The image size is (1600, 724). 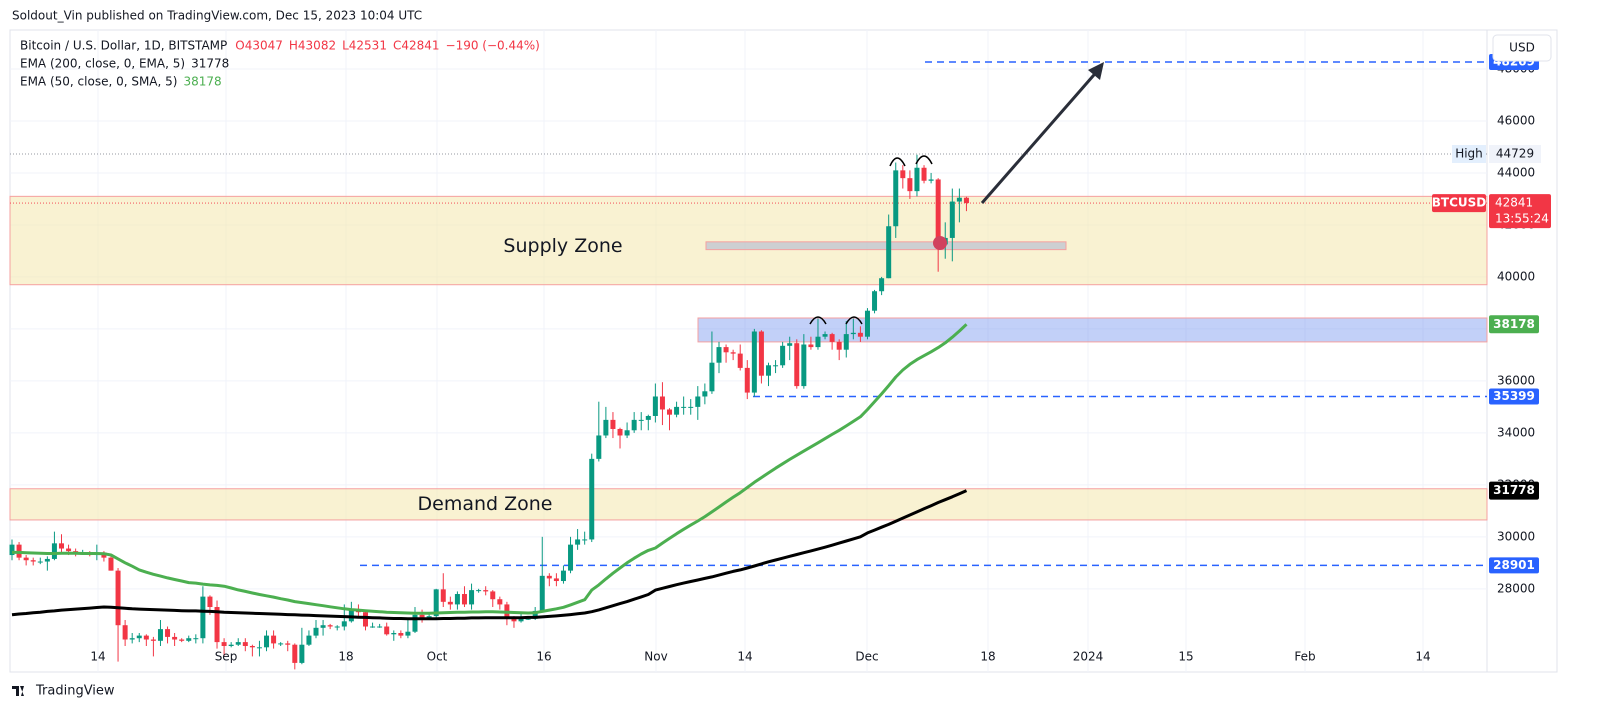 What do you see at coordinates (259, 46) in the screenshot?
I see `ohlc-value: O43047` at bounding box center [259, 46].